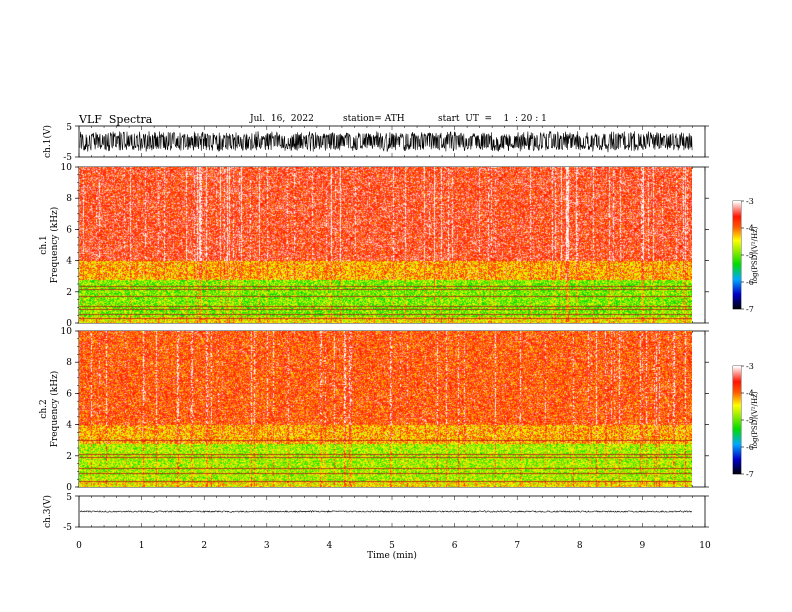 The image size is (792, 612). I want to click on ch2-colorbar-tick-label: -5, so click(750, 420).